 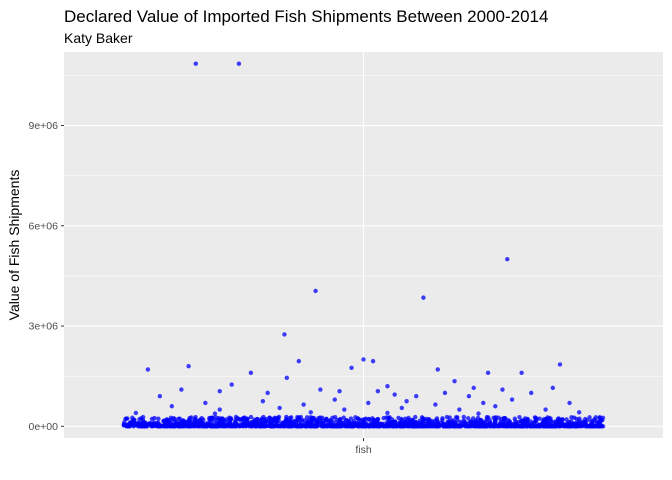 I want to click on chart-subtitle: Katy Baker, so click(x=98, y=38).